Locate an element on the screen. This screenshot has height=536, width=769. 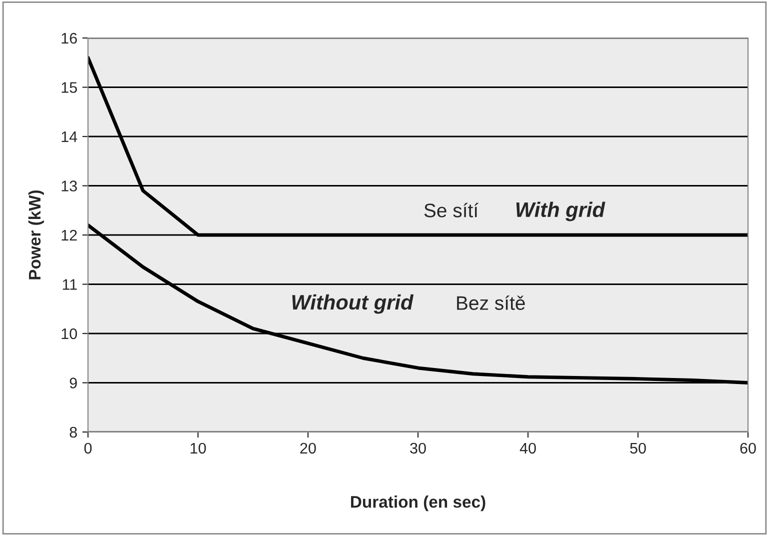
x-tick-label: 50 is located at coordinates (638, 448).